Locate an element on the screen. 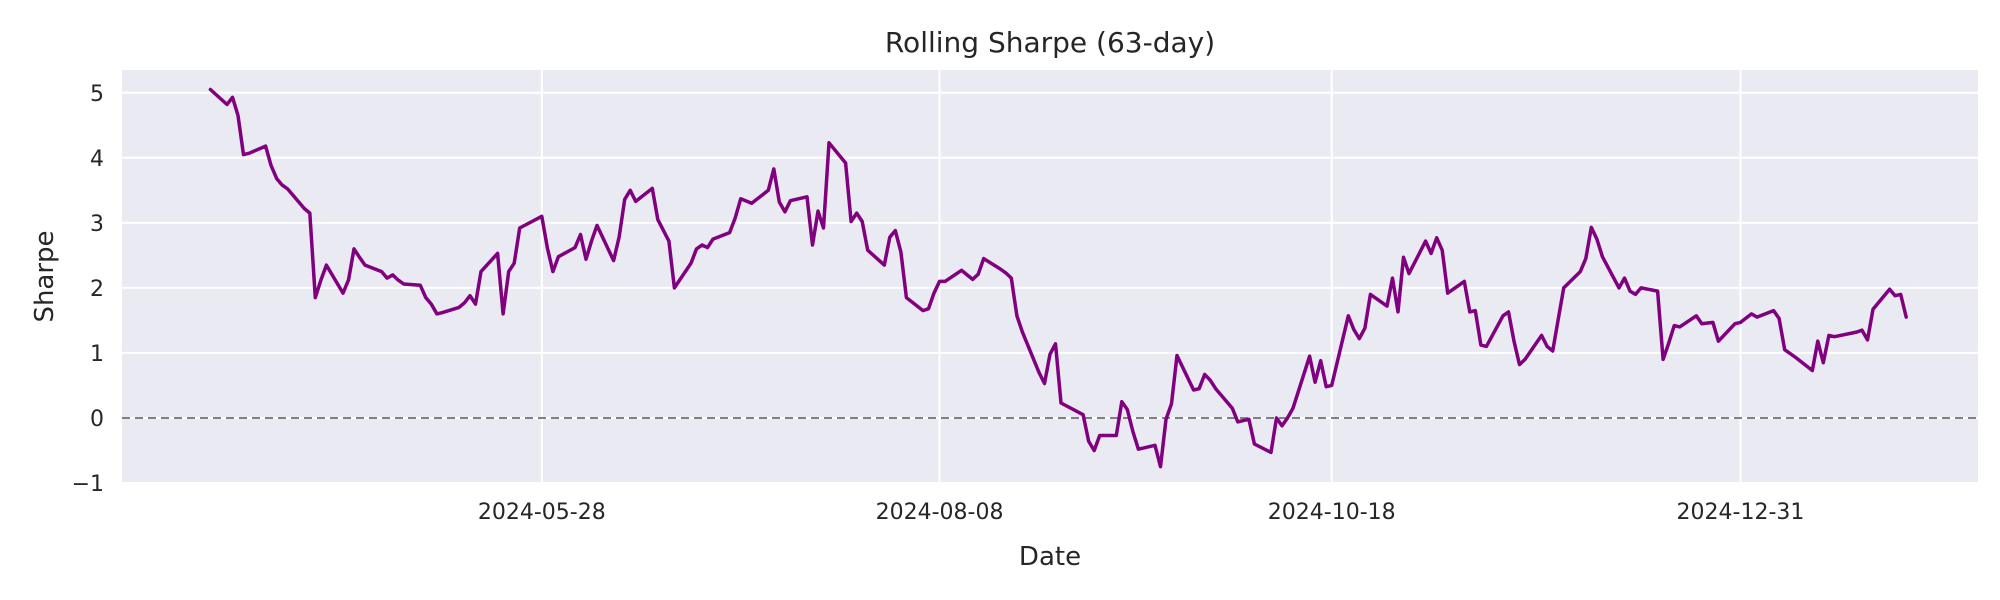 This screenshot has width=2000, height=600. y-tick-label: 3 is located at coordinates (97, 224).